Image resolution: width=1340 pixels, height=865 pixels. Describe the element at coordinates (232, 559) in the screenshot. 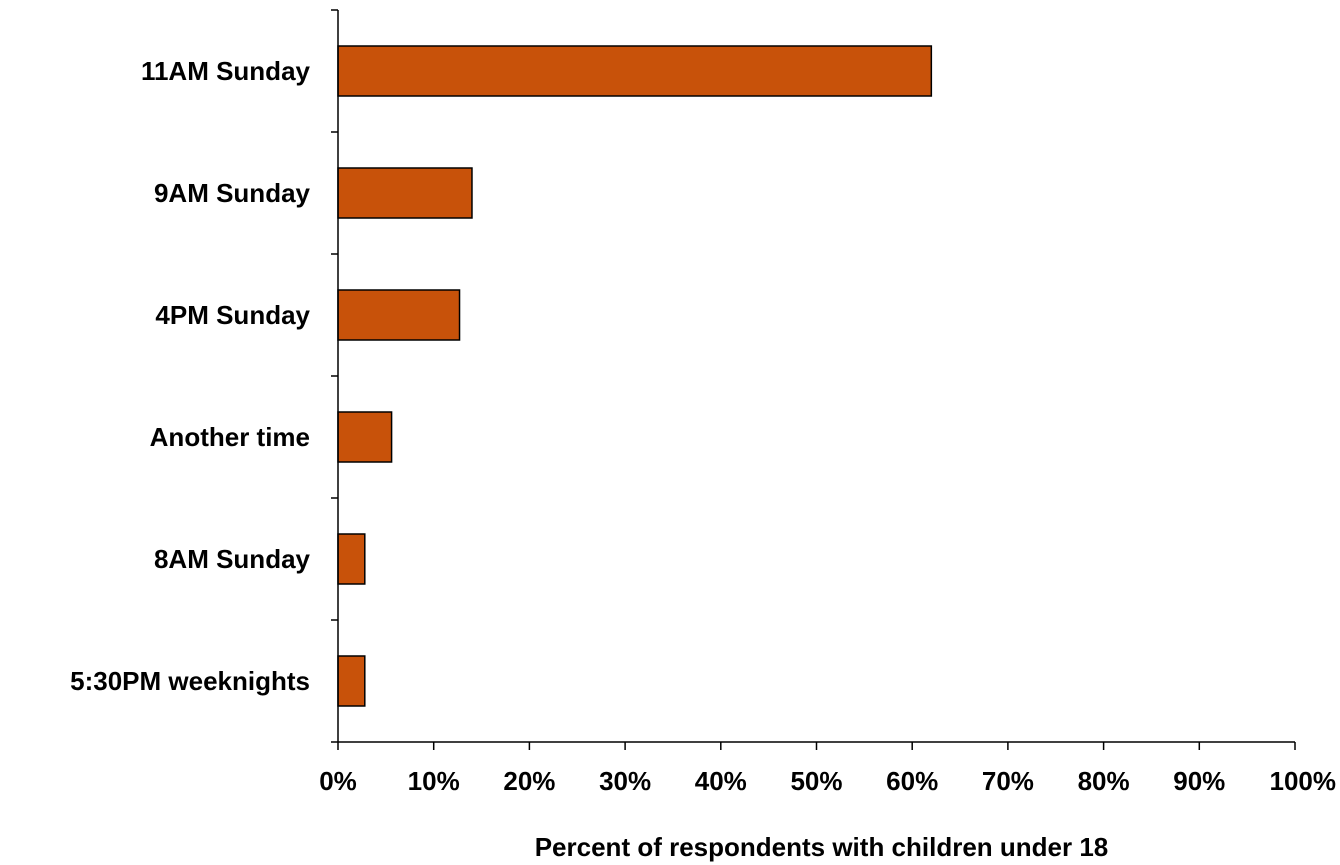

I see `category-label: 8AM Sunday` at that location.